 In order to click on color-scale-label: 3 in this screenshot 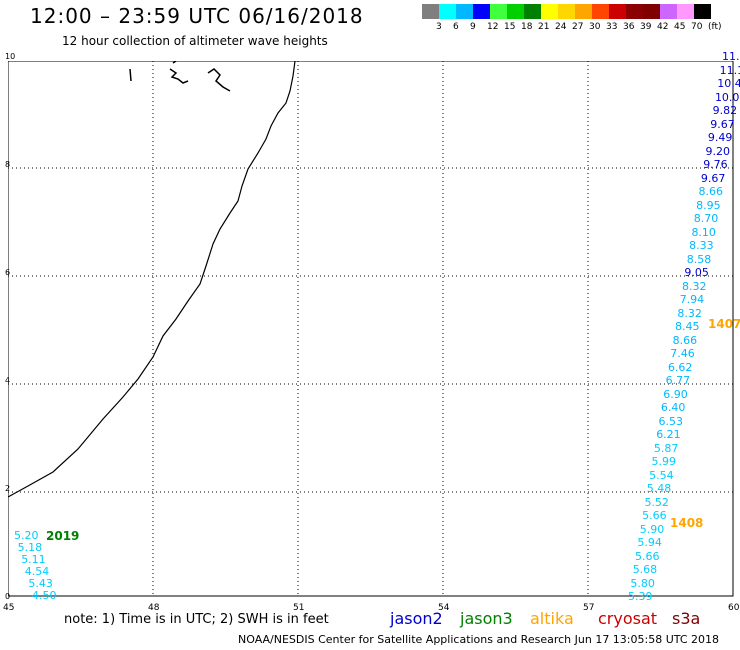, I will do `click(439, 27)`.